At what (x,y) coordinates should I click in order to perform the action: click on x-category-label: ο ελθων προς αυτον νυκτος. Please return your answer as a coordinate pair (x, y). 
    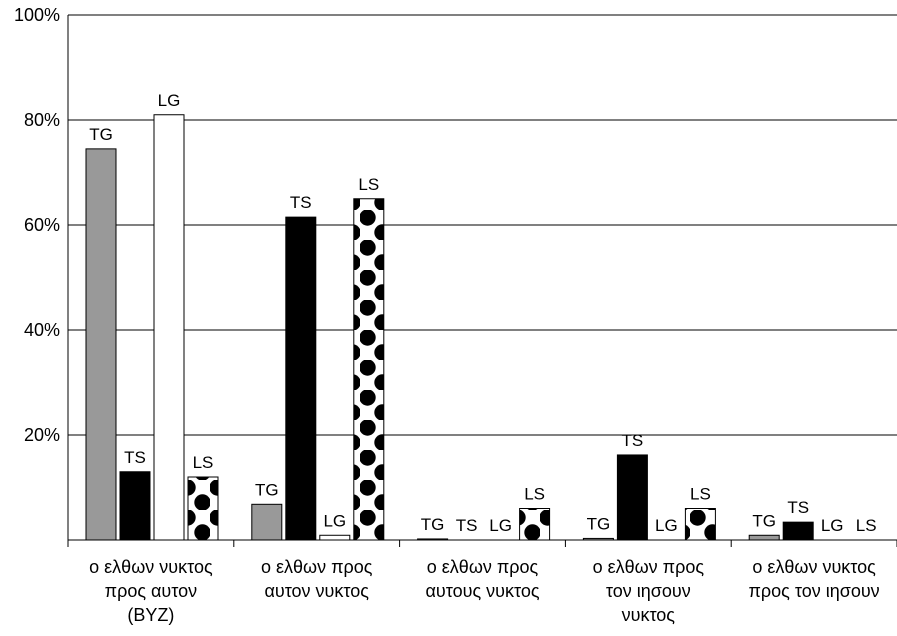
    Looking at the image, I should click on (317, 579).